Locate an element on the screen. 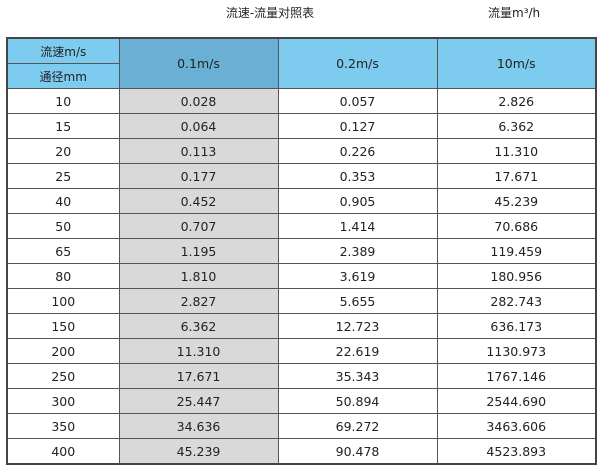  column-header: 10m/s is located at coordinates (516, 63).